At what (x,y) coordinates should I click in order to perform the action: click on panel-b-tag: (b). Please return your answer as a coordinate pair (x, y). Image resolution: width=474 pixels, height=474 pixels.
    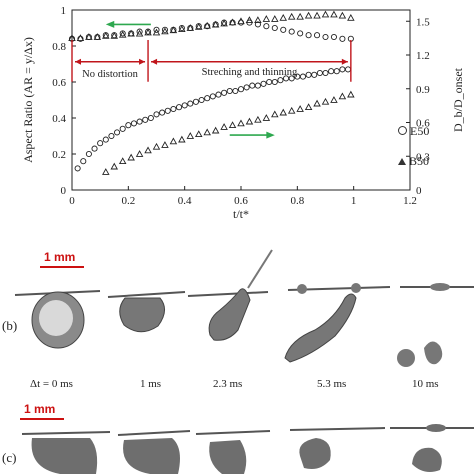
    Looking at the image, I should click on (10, 325).